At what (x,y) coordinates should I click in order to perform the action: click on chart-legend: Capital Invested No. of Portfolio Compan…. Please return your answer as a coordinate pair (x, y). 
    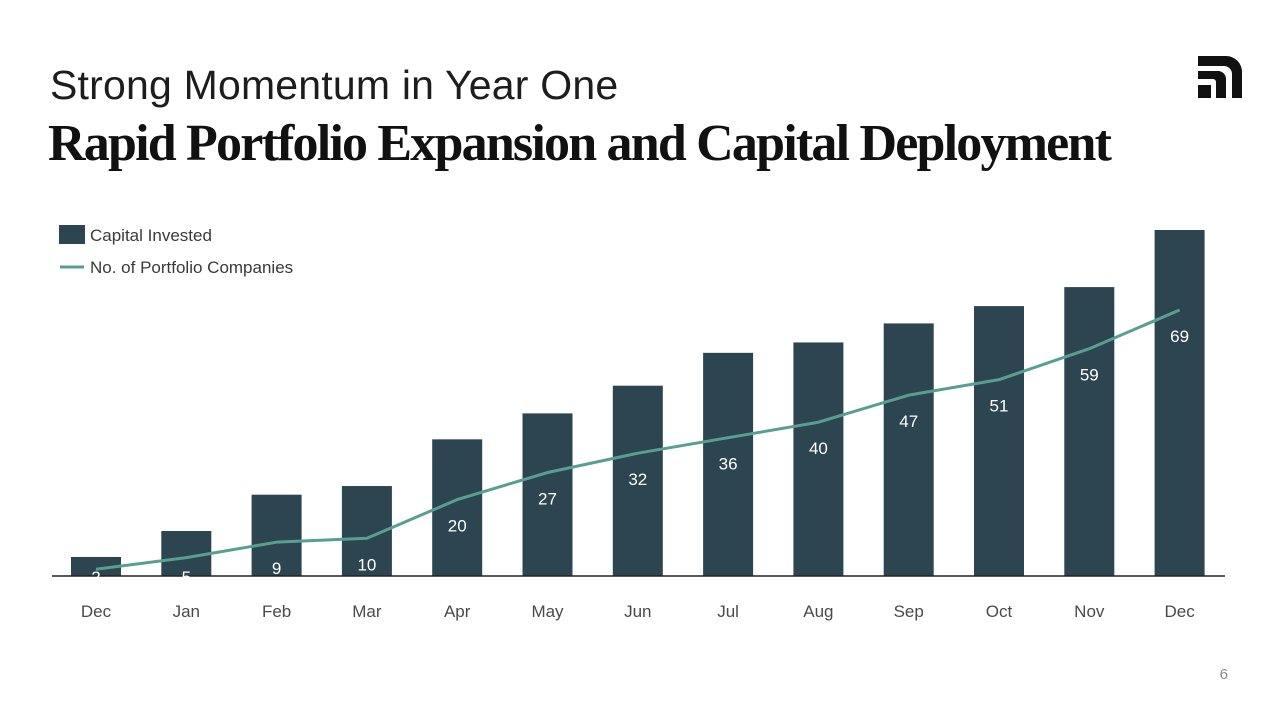
    Looking at the image, I should click on (176, 251).